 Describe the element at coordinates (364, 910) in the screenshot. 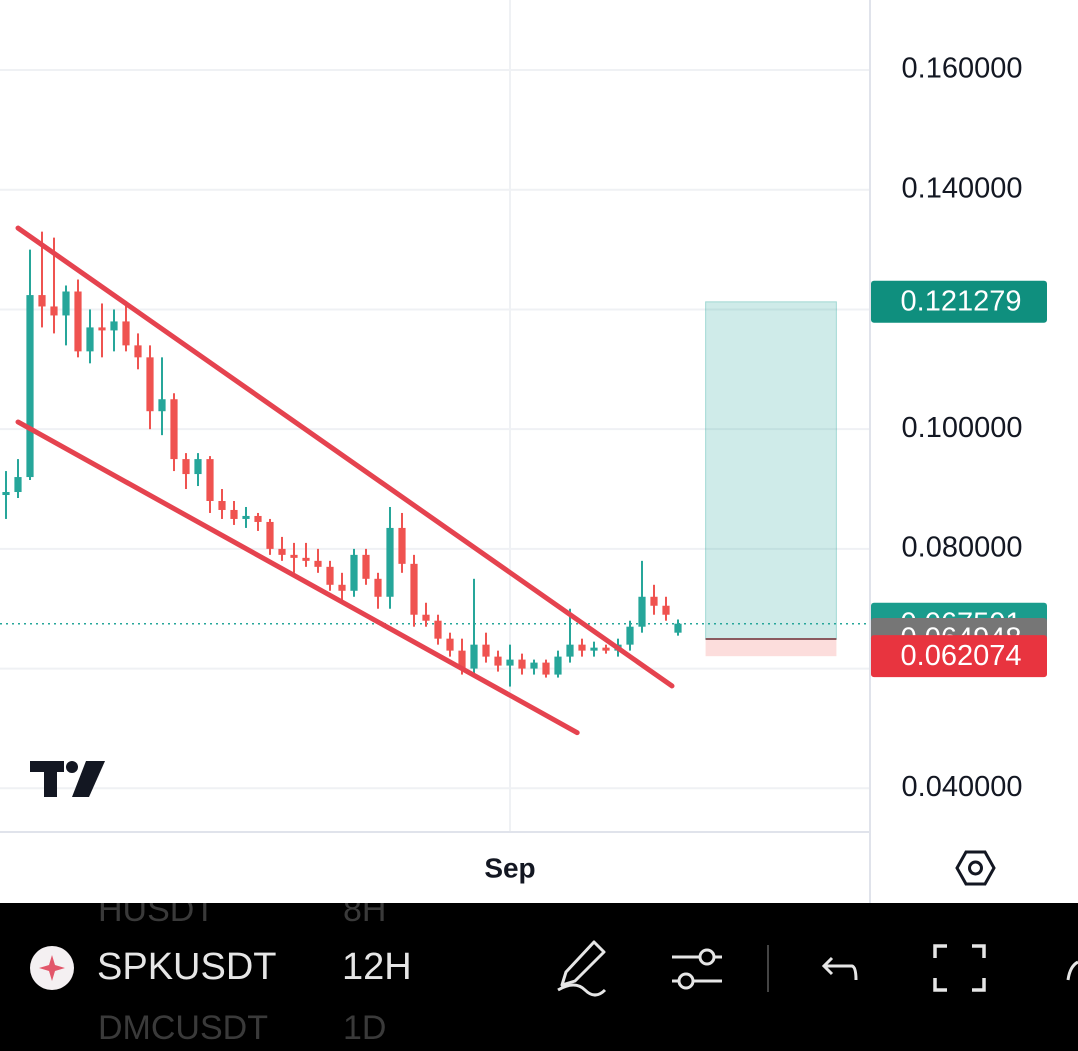

I see `list-interval: 8H` at that location.